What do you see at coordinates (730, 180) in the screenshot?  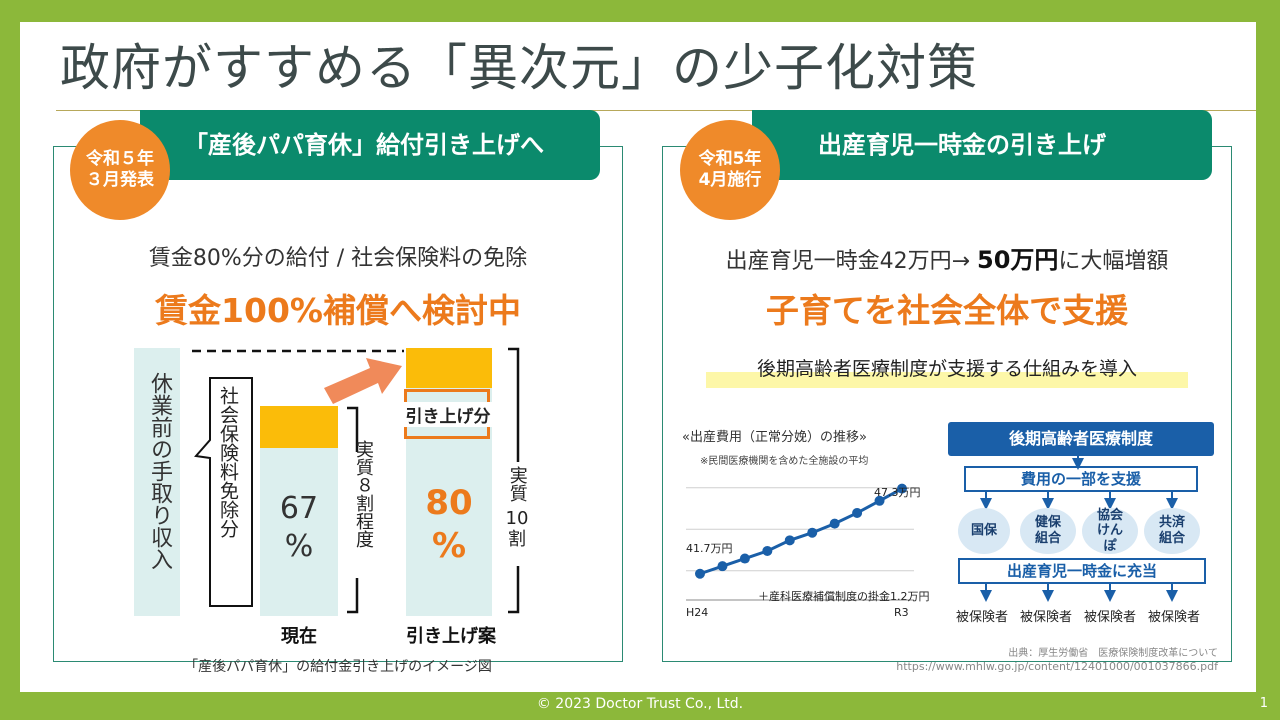 I see `right-badge-line2: 4月施行` at bounding box center [730, 180].